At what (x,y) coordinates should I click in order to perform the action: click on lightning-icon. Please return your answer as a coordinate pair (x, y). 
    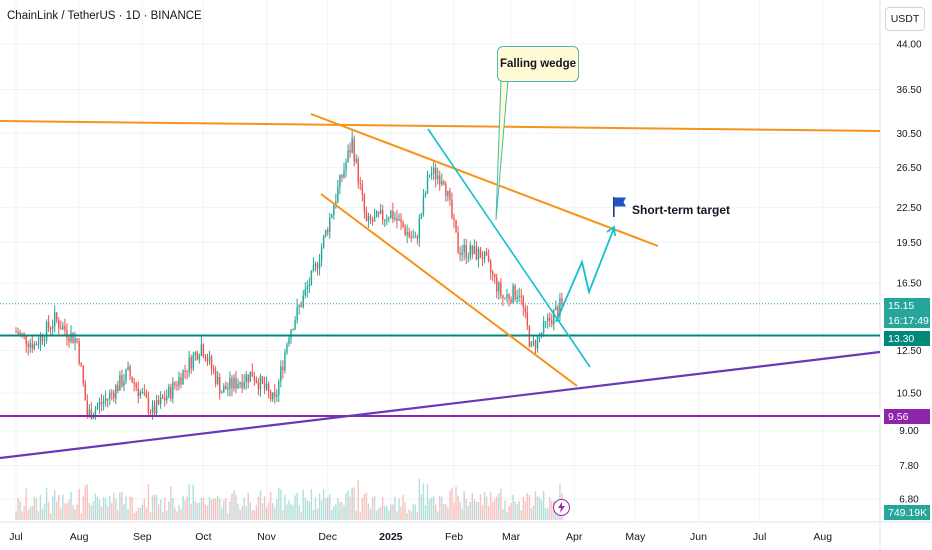
    Looking at the image, I should click on (561, 507).